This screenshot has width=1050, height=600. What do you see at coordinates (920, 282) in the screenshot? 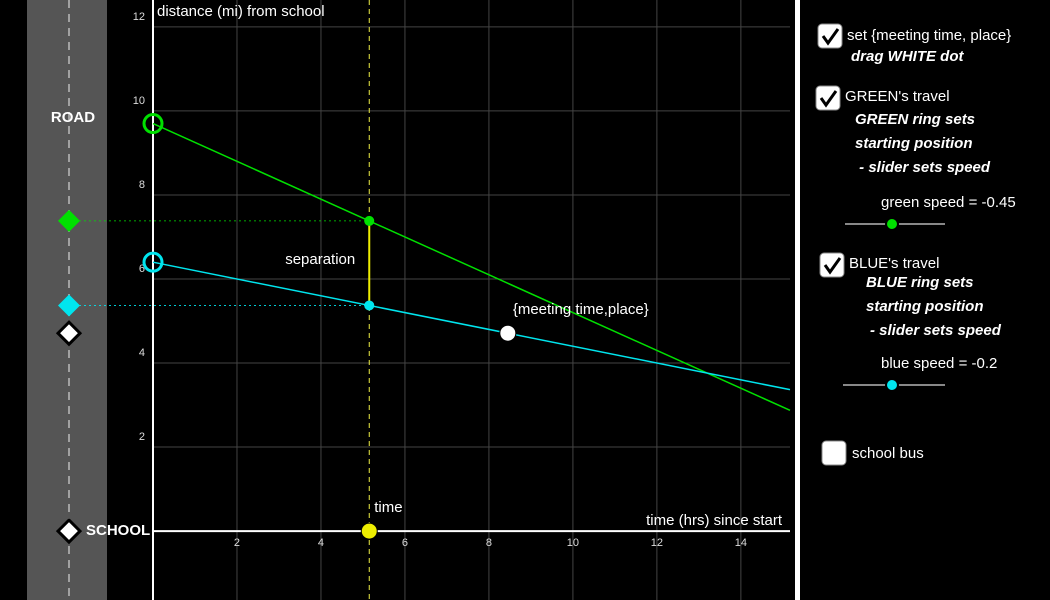
I see `hint: BLUE ring sets` at bounding box center [920, 282].